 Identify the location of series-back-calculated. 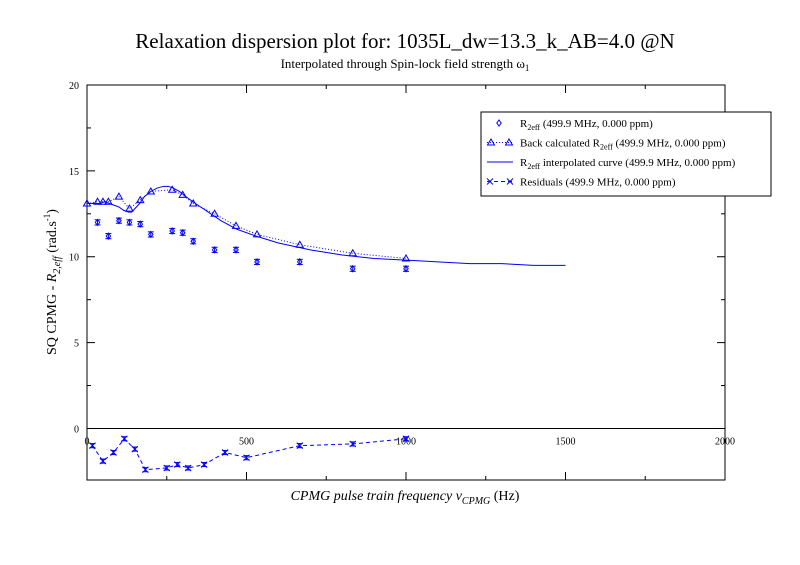
(246, 223).